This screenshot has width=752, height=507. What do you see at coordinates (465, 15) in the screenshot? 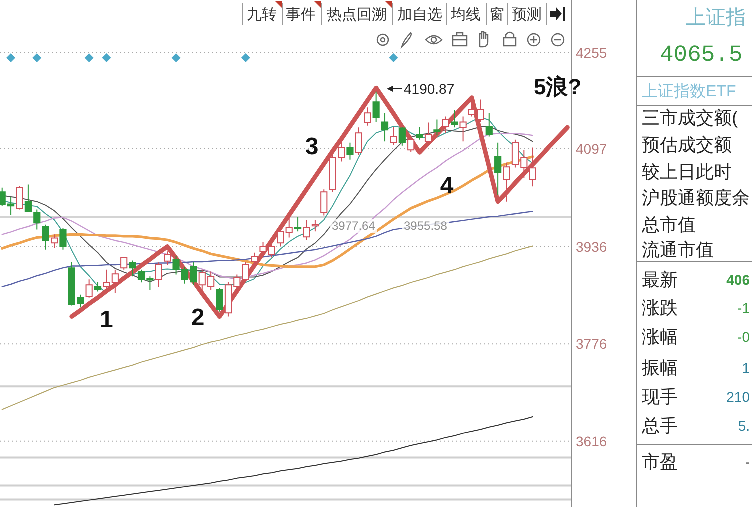
I see `annotation: 均线` at bounding box center [465, 15].